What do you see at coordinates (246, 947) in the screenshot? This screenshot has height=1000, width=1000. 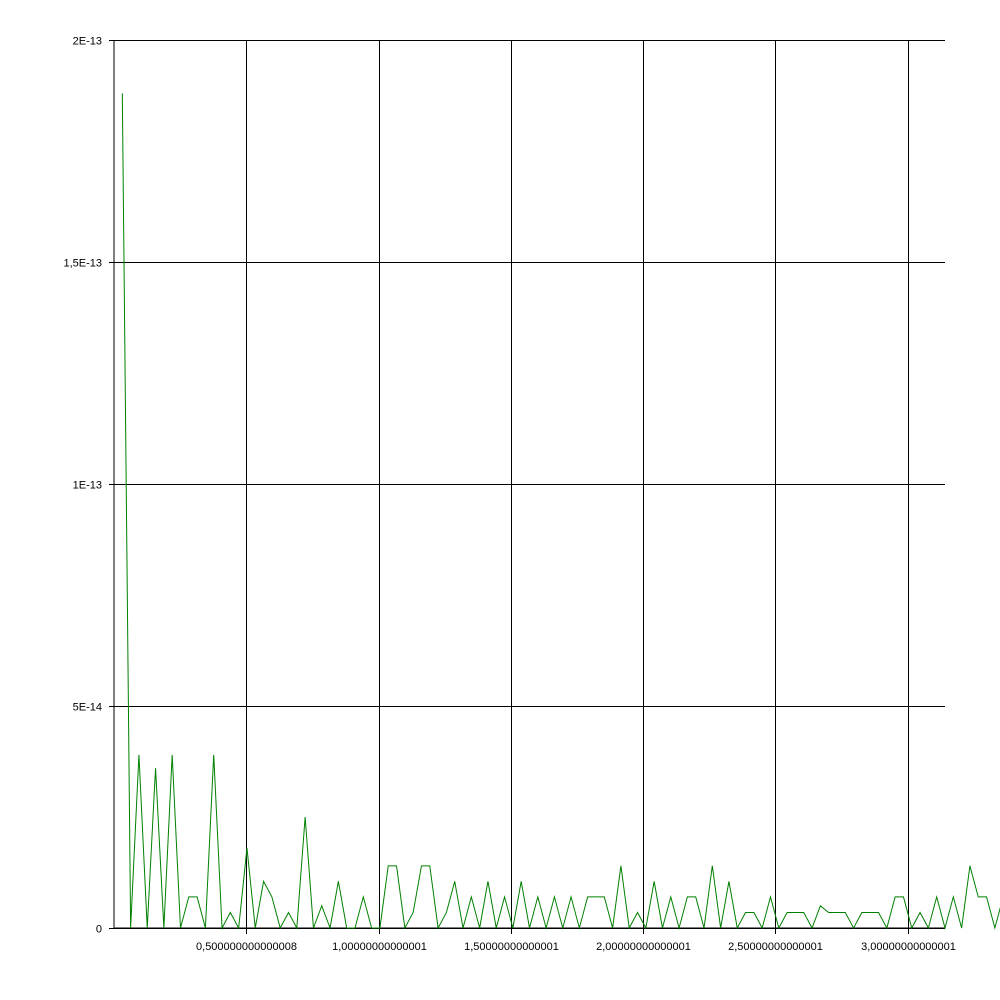 I see `x-tick-label: 0,500000000000008` at bounding box center [246, 947].